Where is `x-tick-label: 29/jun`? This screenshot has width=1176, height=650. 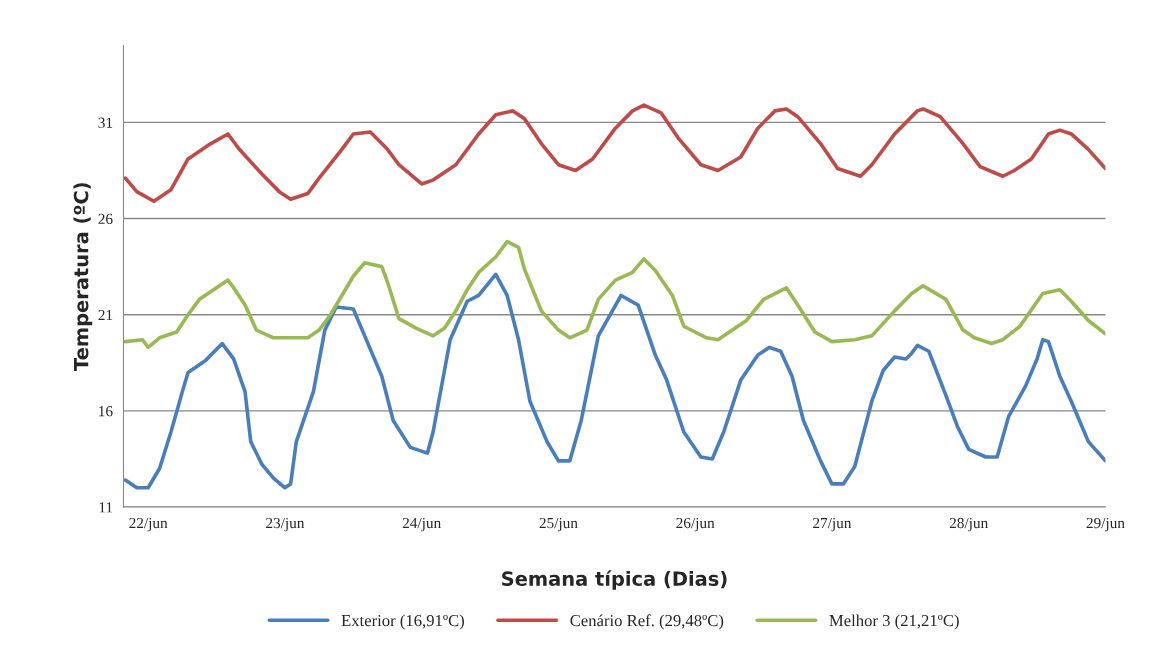
x-tick-label: 29/jun is located at coordinates (1105, 524).